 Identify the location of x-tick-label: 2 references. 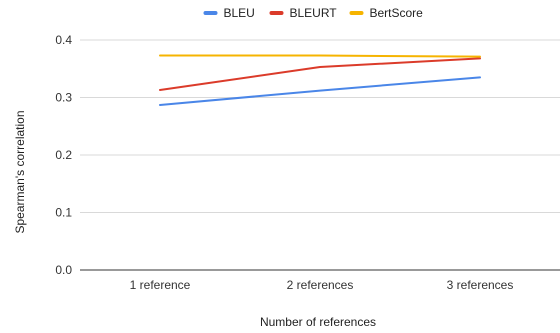
(320, 285).